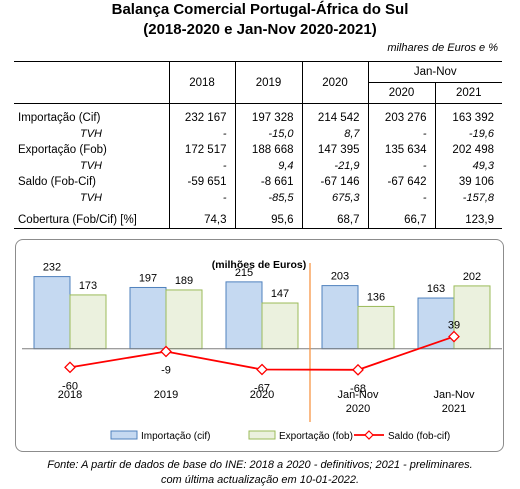 The image size is (520, 489). What do you see at coordinates (62, 150) in the screenshot?
I see `row-label: Exportação (Fob)` at bounding box center [62, 150].